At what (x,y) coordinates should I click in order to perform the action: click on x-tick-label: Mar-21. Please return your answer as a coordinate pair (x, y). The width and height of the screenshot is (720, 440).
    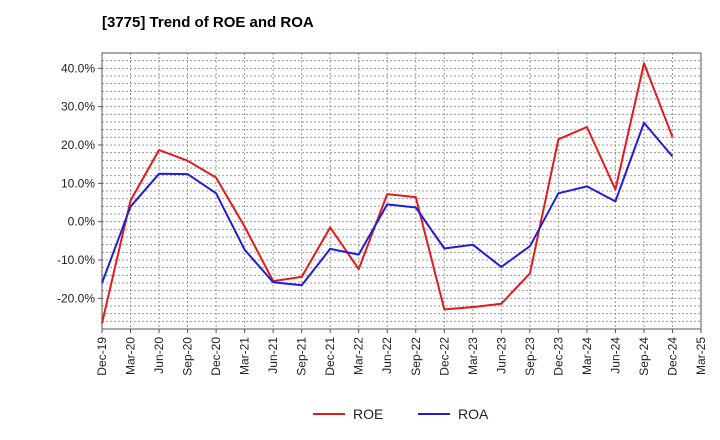
    Looking at the image, I should click on (245, 356).